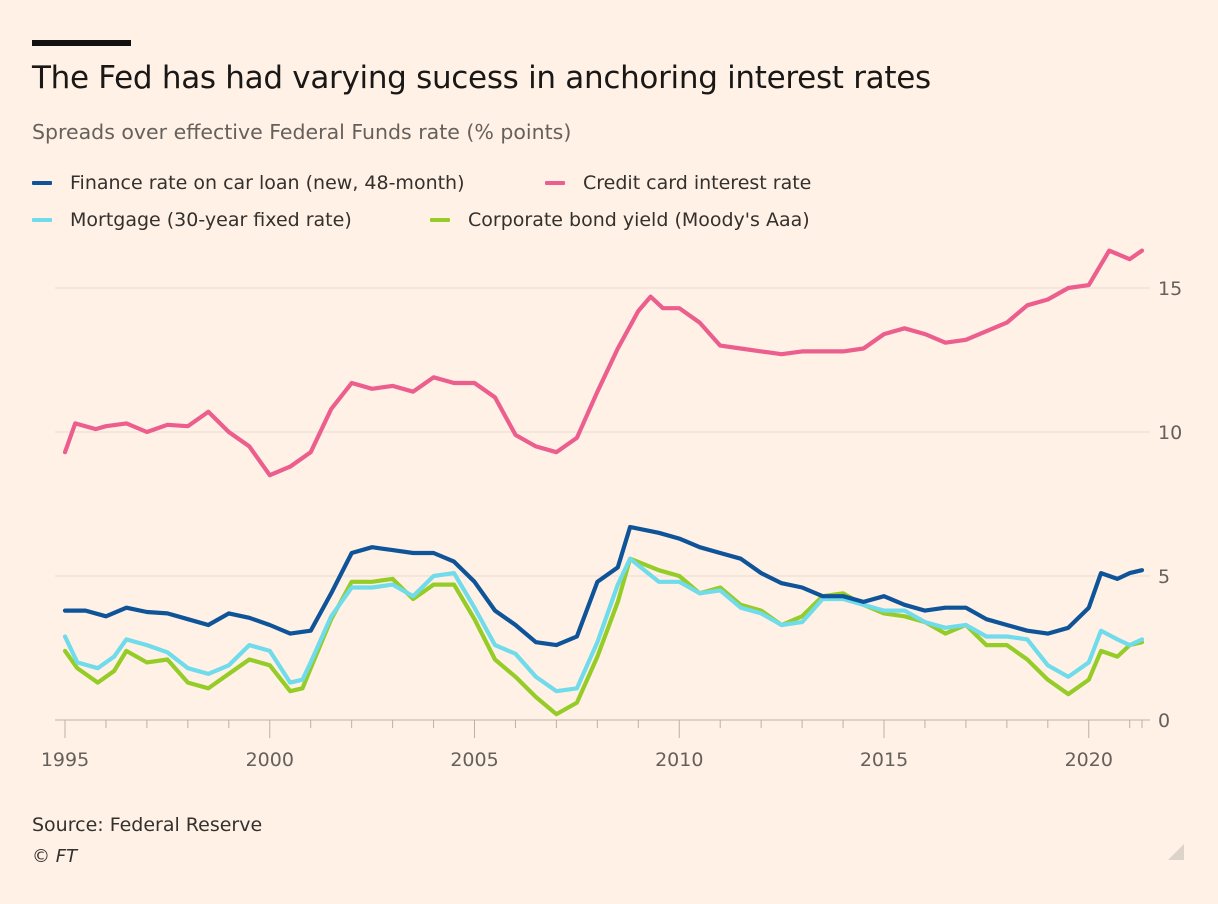 This screenshot has width=1218, height=904. Describe the element at coordinates (884, 760) in the screenshot. I see `x-tick-label: 2015` at that location.